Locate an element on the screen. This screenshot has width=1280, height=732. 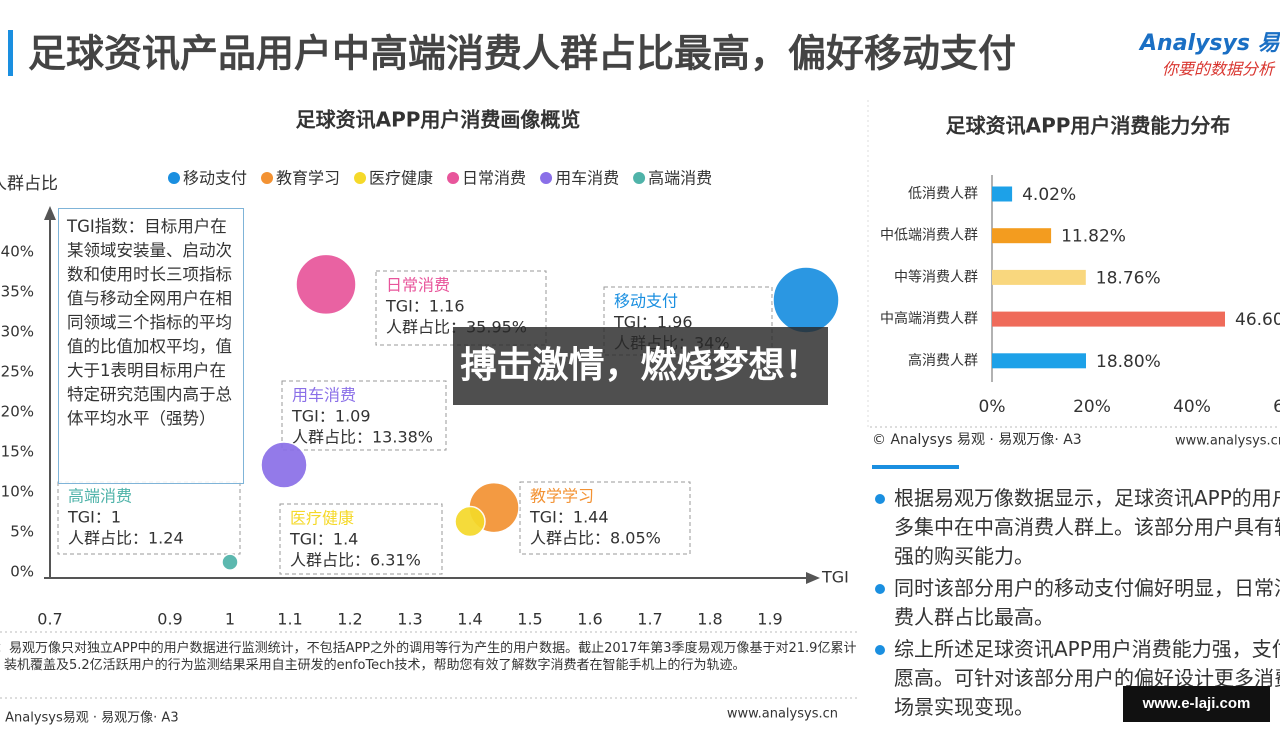
value-label: 46.60% is located at coordinates (1257, 320).